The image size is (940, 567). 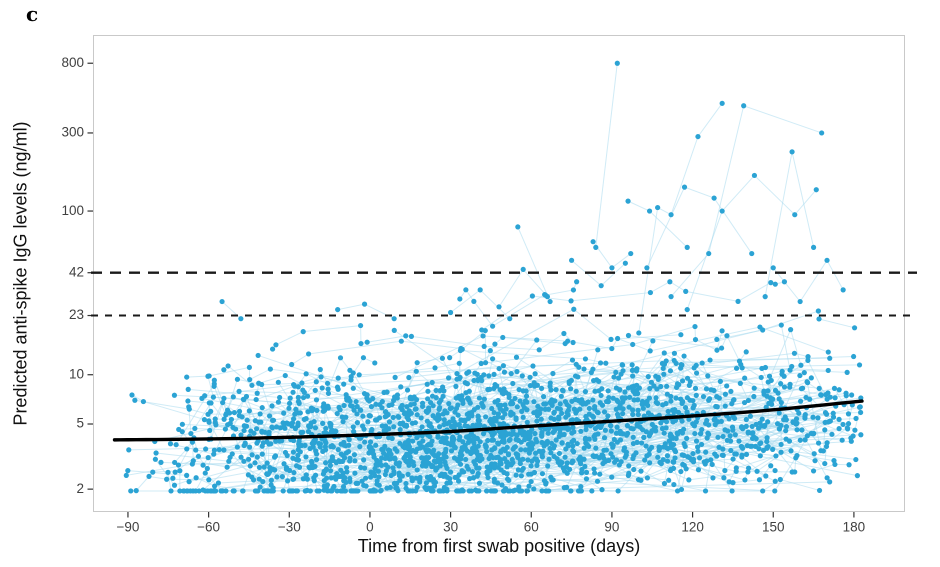 I want to click on x-axis-title: Time from first swab positive (days), so click(x=499, y=546).